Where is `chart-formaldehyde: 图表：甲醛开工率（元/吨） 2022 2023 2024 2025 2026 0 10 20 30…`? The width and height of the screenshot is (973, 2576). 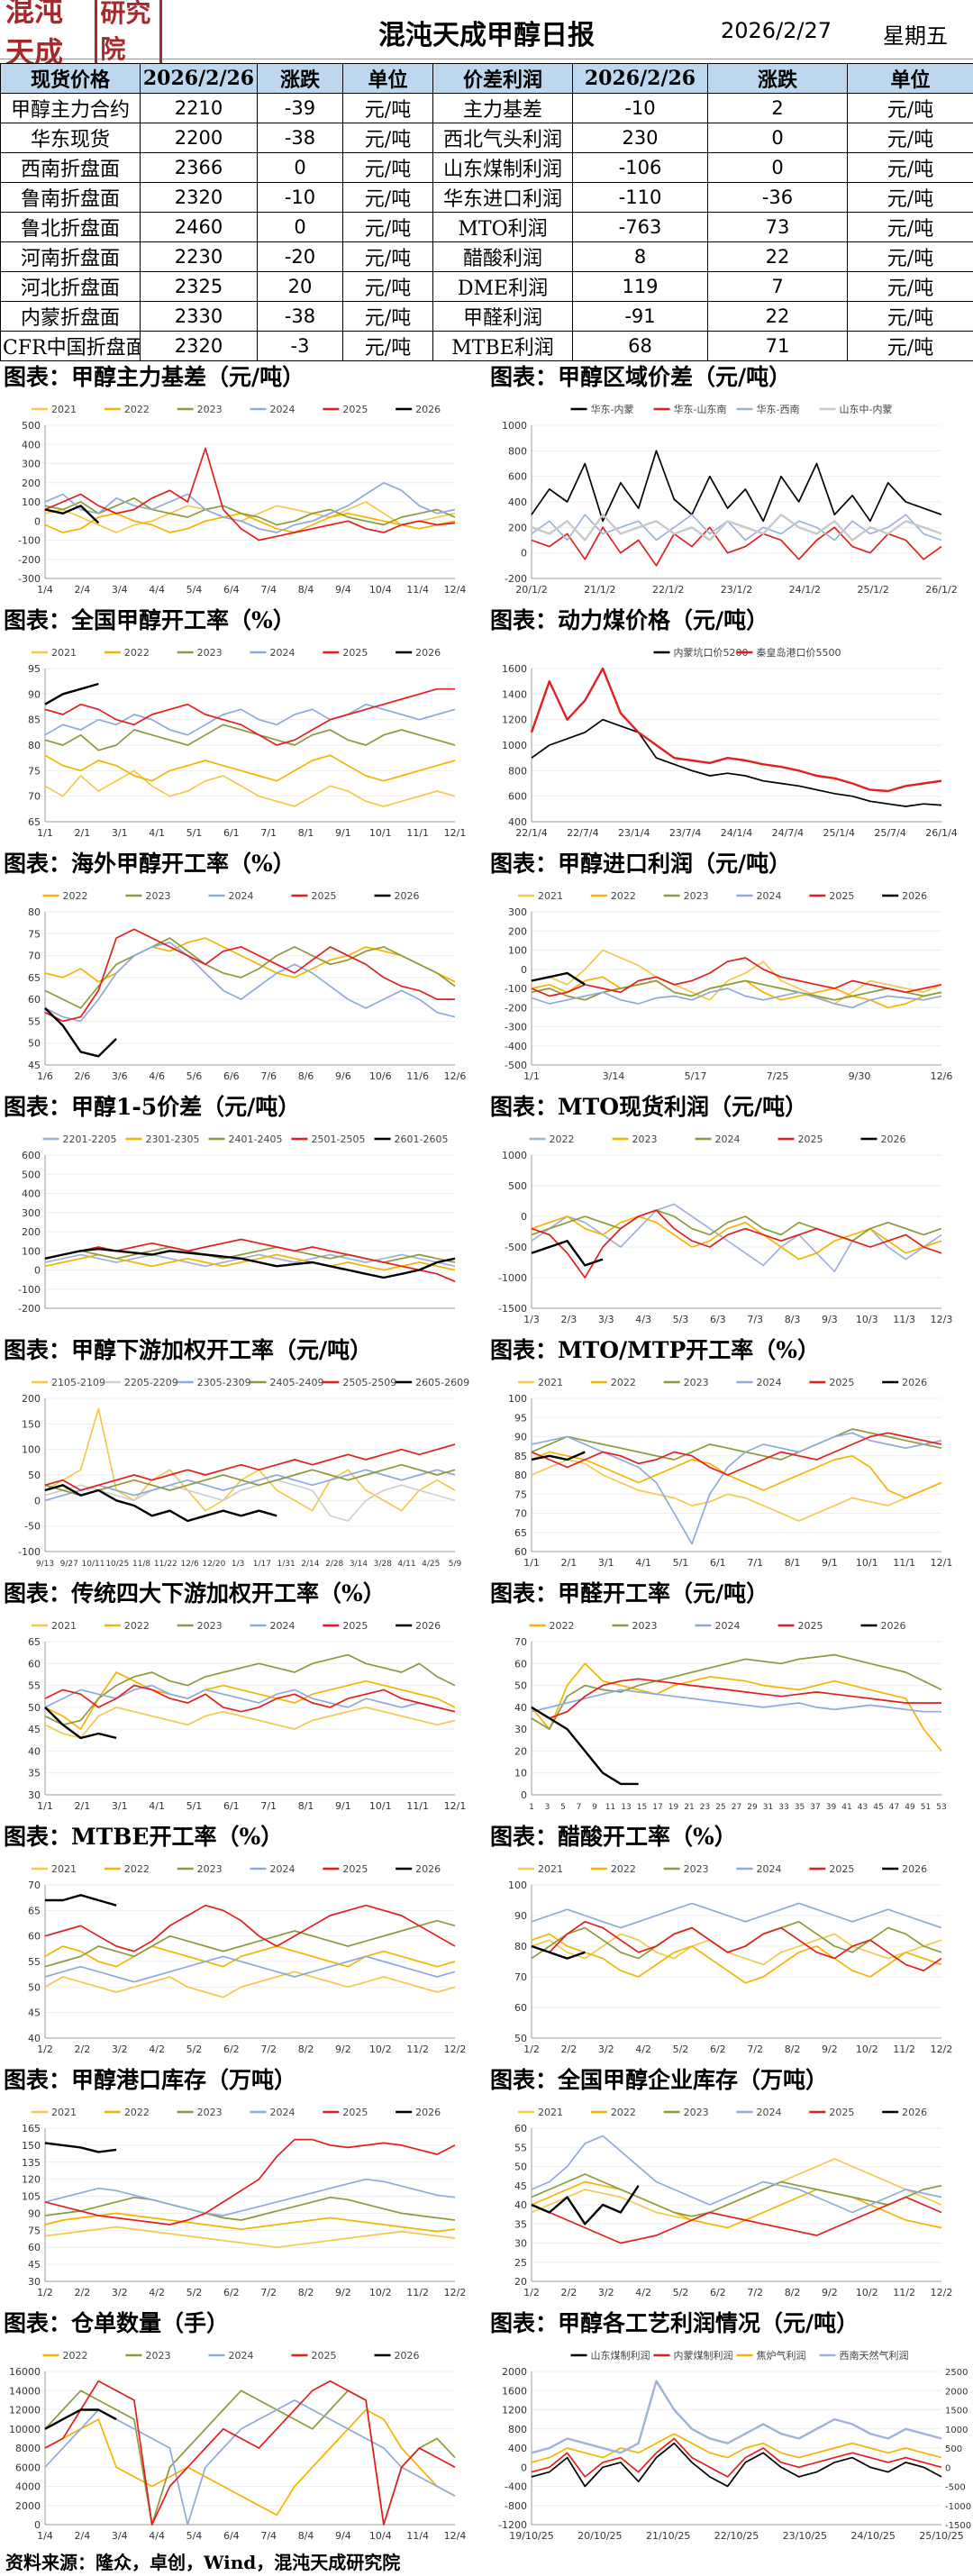 chart-formaldehyde: 图表：甲醛开工率（元/吨） 2022 2023 2024 2025 2026 0 10 20 30… is located at coordinates (730, 1698).